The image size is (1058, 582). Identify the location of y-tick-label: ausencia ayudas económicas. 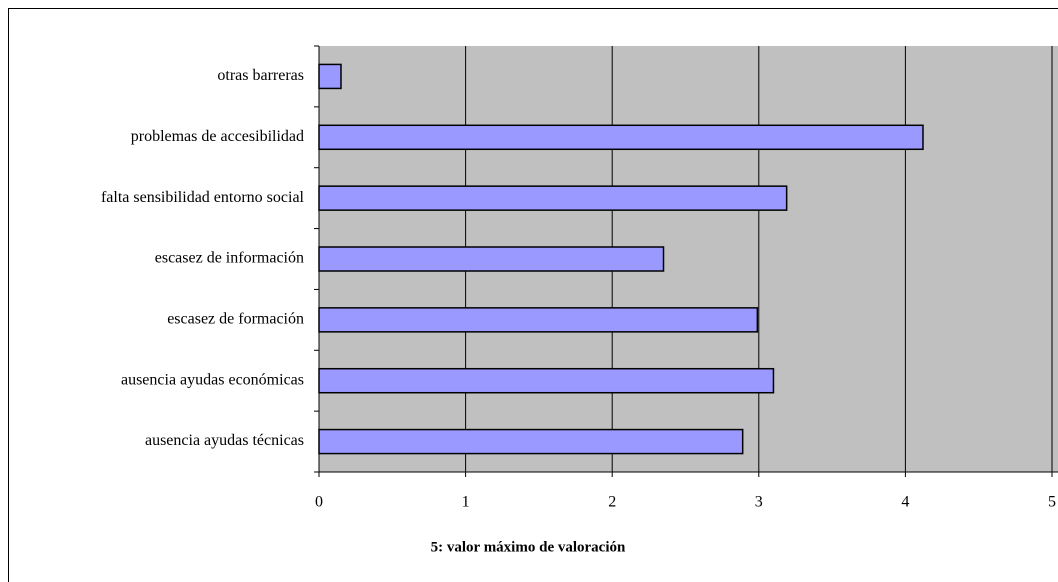
(212, 379).